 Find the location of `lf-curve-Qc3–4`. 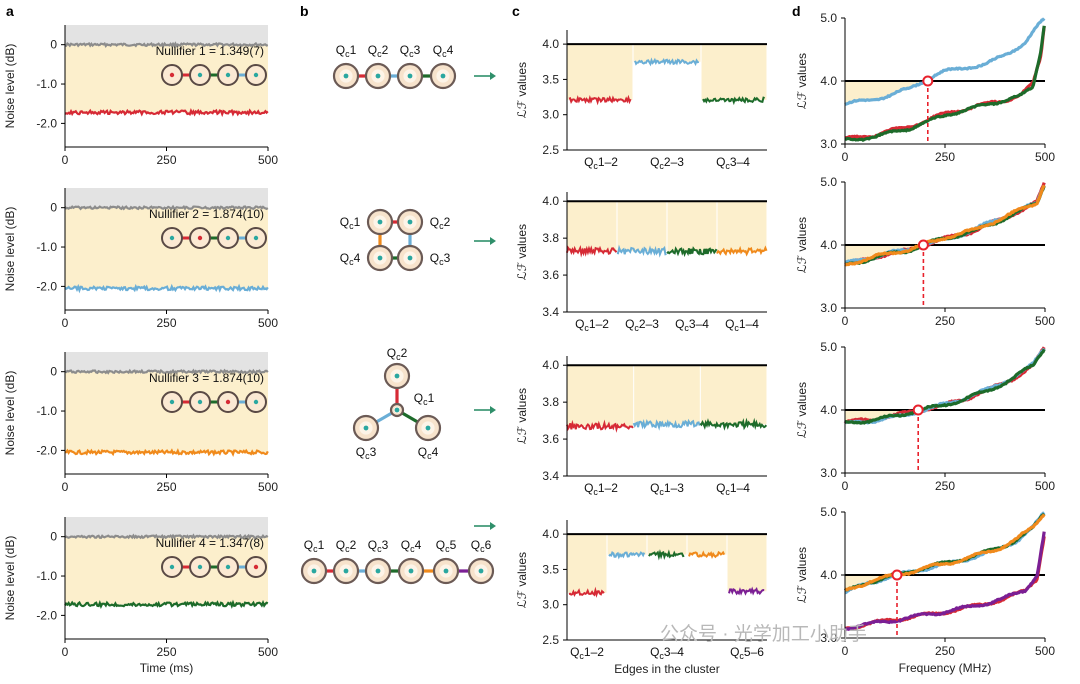

lf-curve-Qc3–4 is located at coordinates (945, 83).